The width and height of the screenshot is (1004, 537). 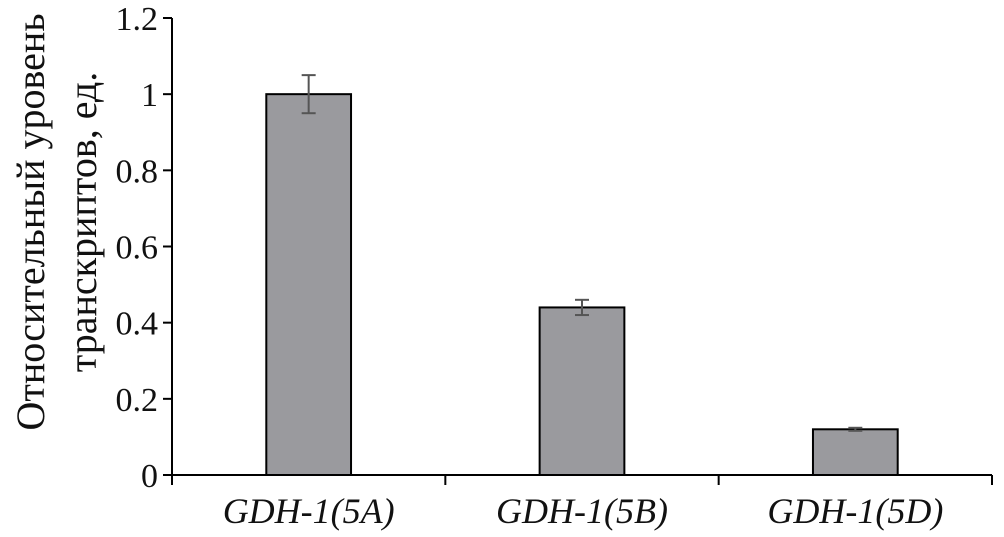 What do you see at coordinates (149, 95) in the screenshot?
I see `y-tick-label: 1` at bounding box center [149, 95].